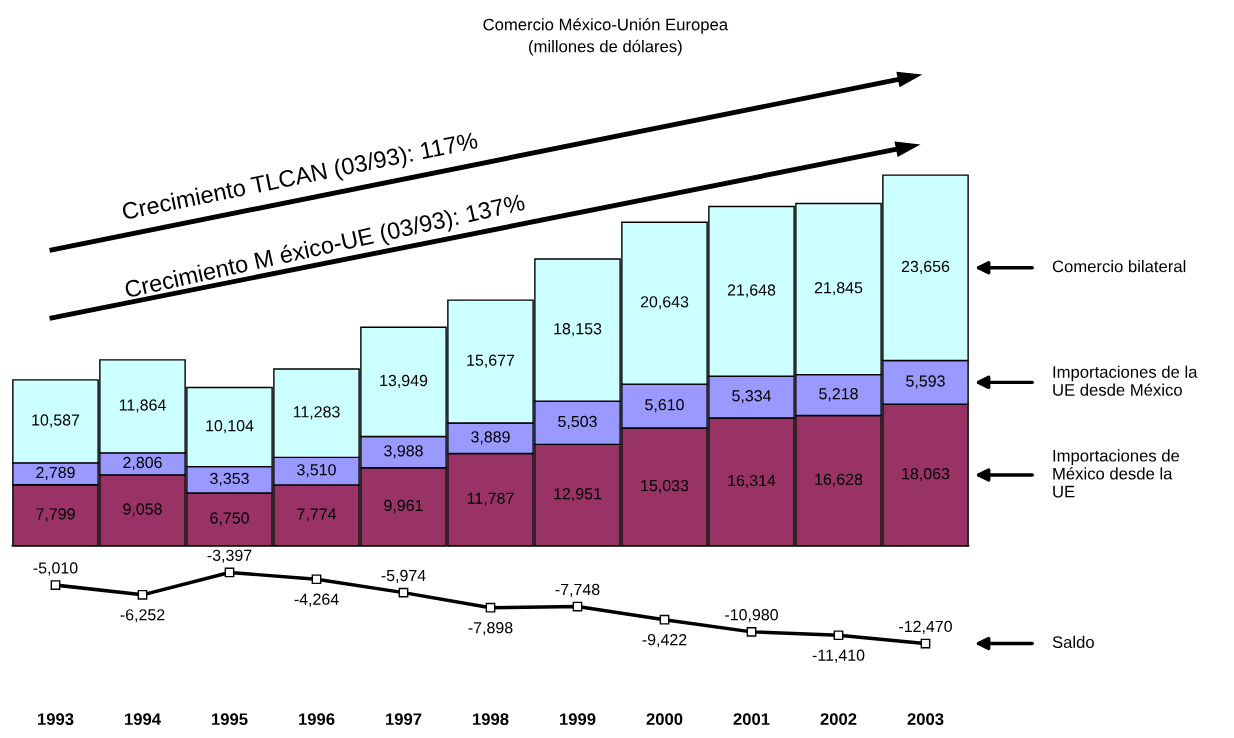  Describe the element at coordinates (752, 397) in the screenshot. I see `data-label: 5,334` at that location.